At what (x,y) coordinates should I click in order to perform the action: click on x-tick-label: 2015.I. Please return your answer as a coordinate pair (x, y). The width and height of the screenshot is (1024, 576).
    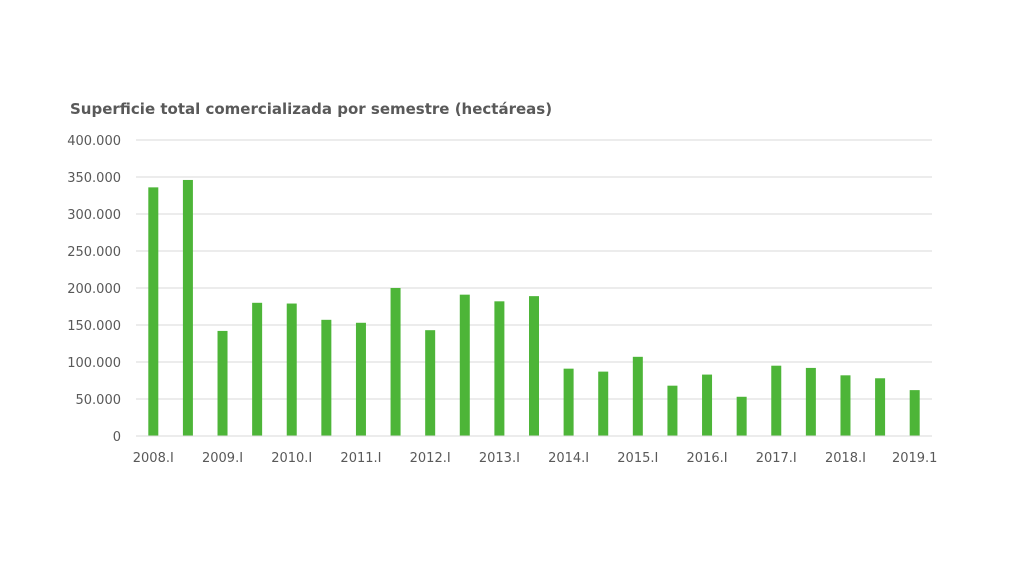
    Looking at the image, I should click on (637, 458).